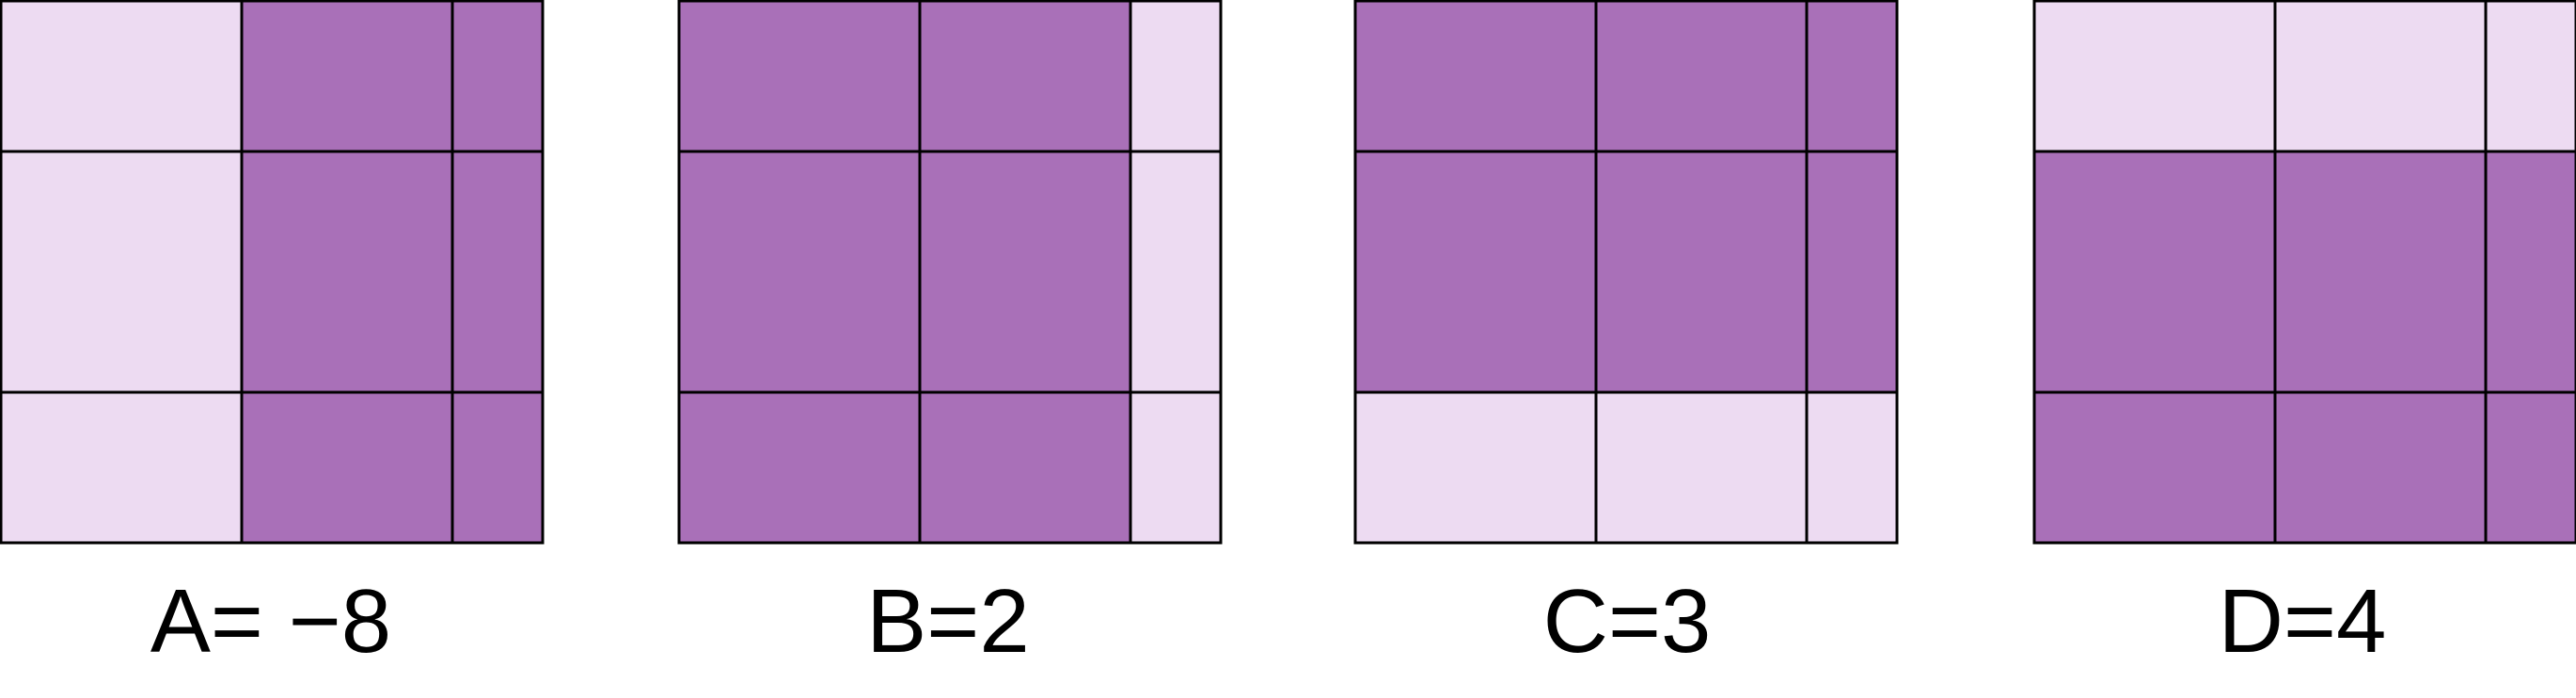  What do you see at coordinates (2154, 272) in the screenshot?
I see `panel-d-cell-r2-c1-dark` at bounding box center [2154, 272].